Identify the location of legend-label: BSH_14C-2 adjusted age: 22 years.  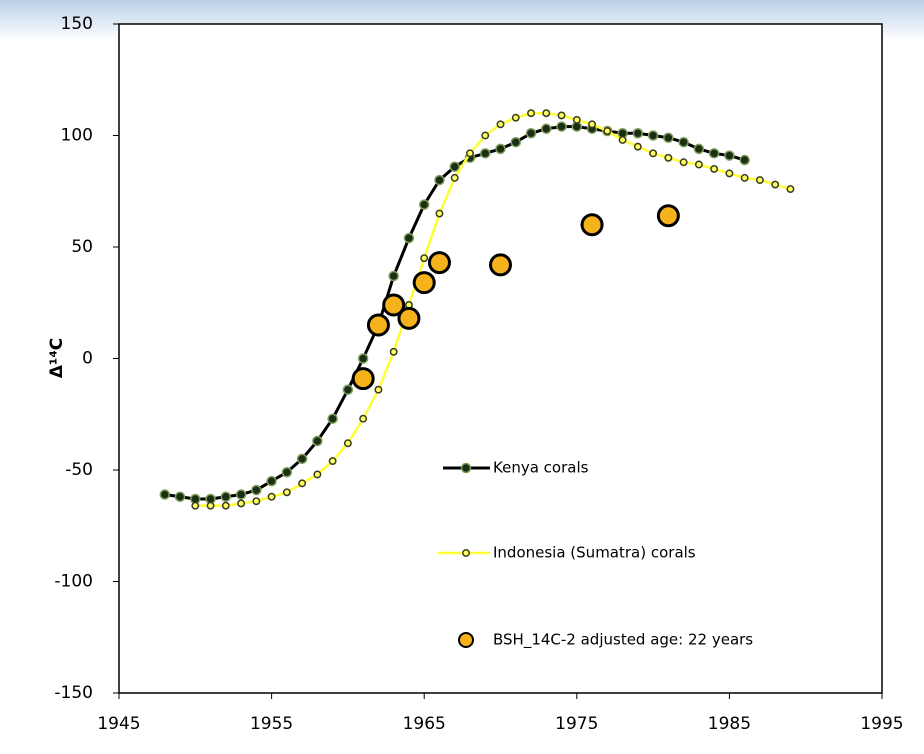
(623, 640).